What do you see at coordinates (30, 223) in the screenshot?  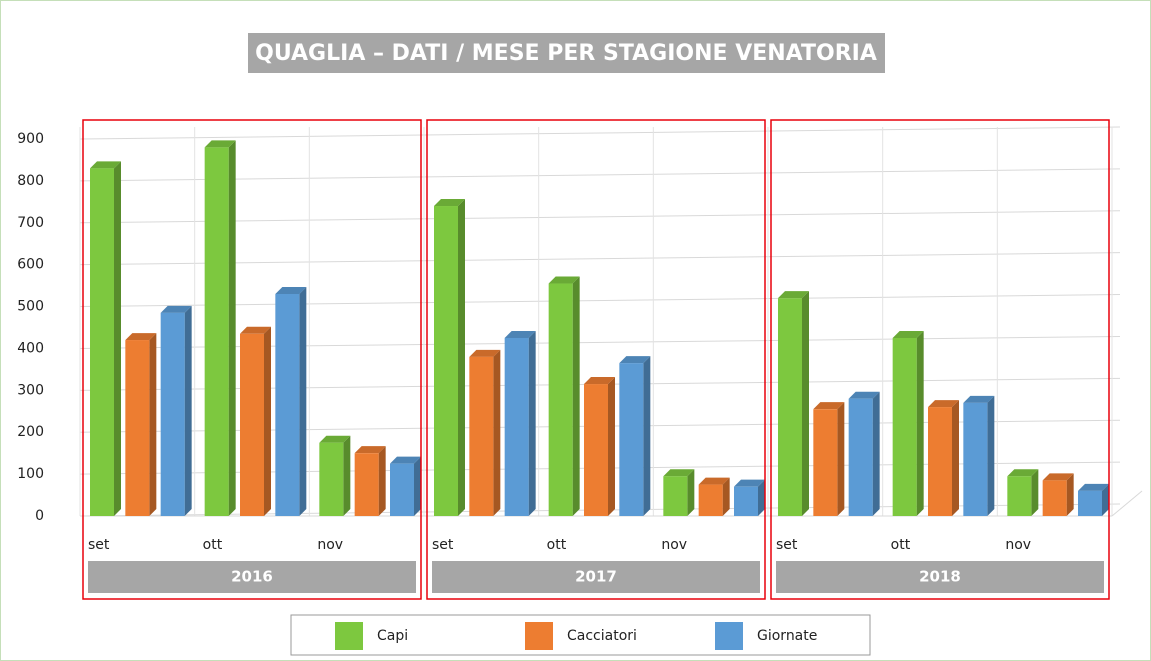 I see `y-tick-label: 700` at bounding box center [30, 223].